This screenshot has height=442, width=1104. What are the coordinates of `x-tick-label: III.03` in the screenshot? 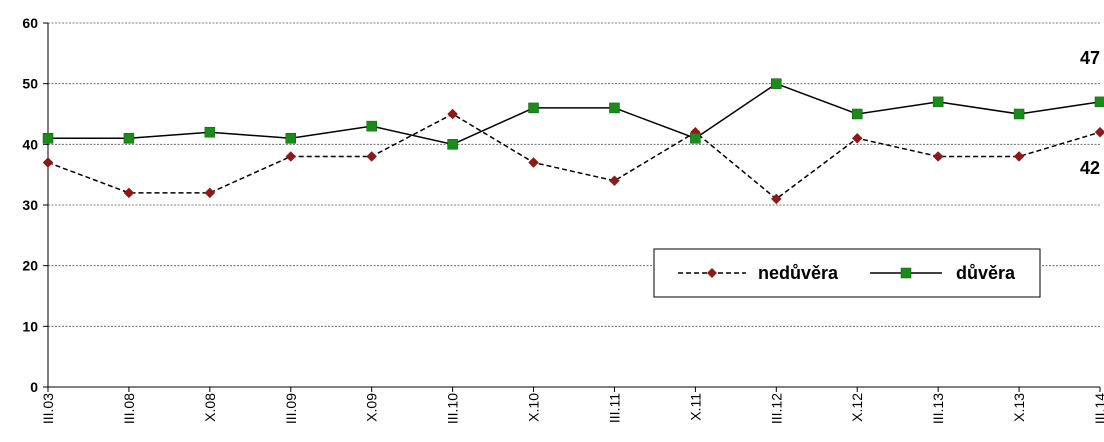 It's located at (48, 408).